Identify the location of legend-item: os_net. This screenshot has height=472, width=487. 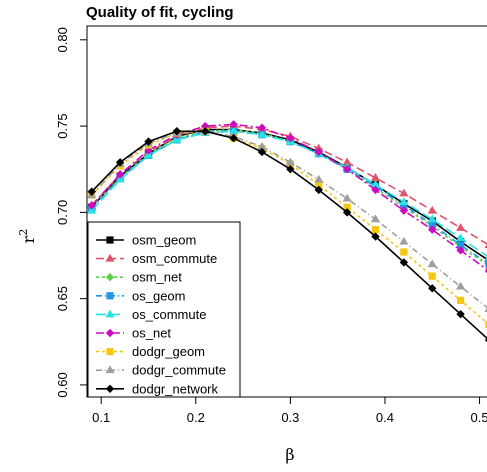
(133, 333).